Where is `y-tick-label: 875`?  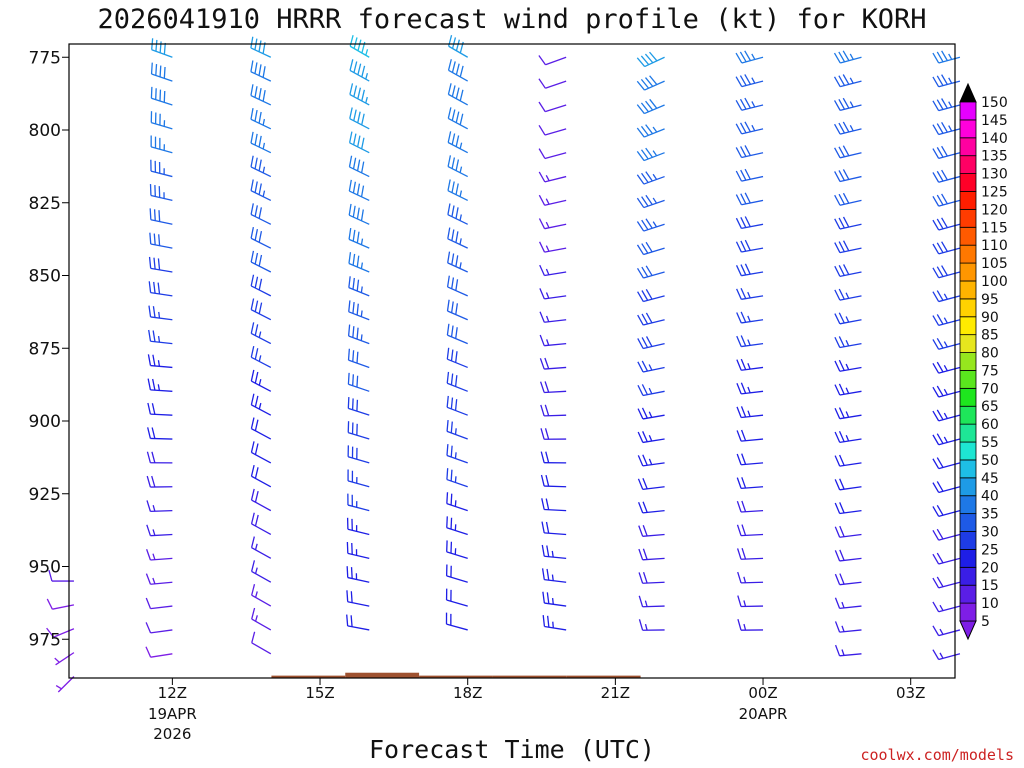 y-tick-label: 875 is located at coordinates (45, 349).